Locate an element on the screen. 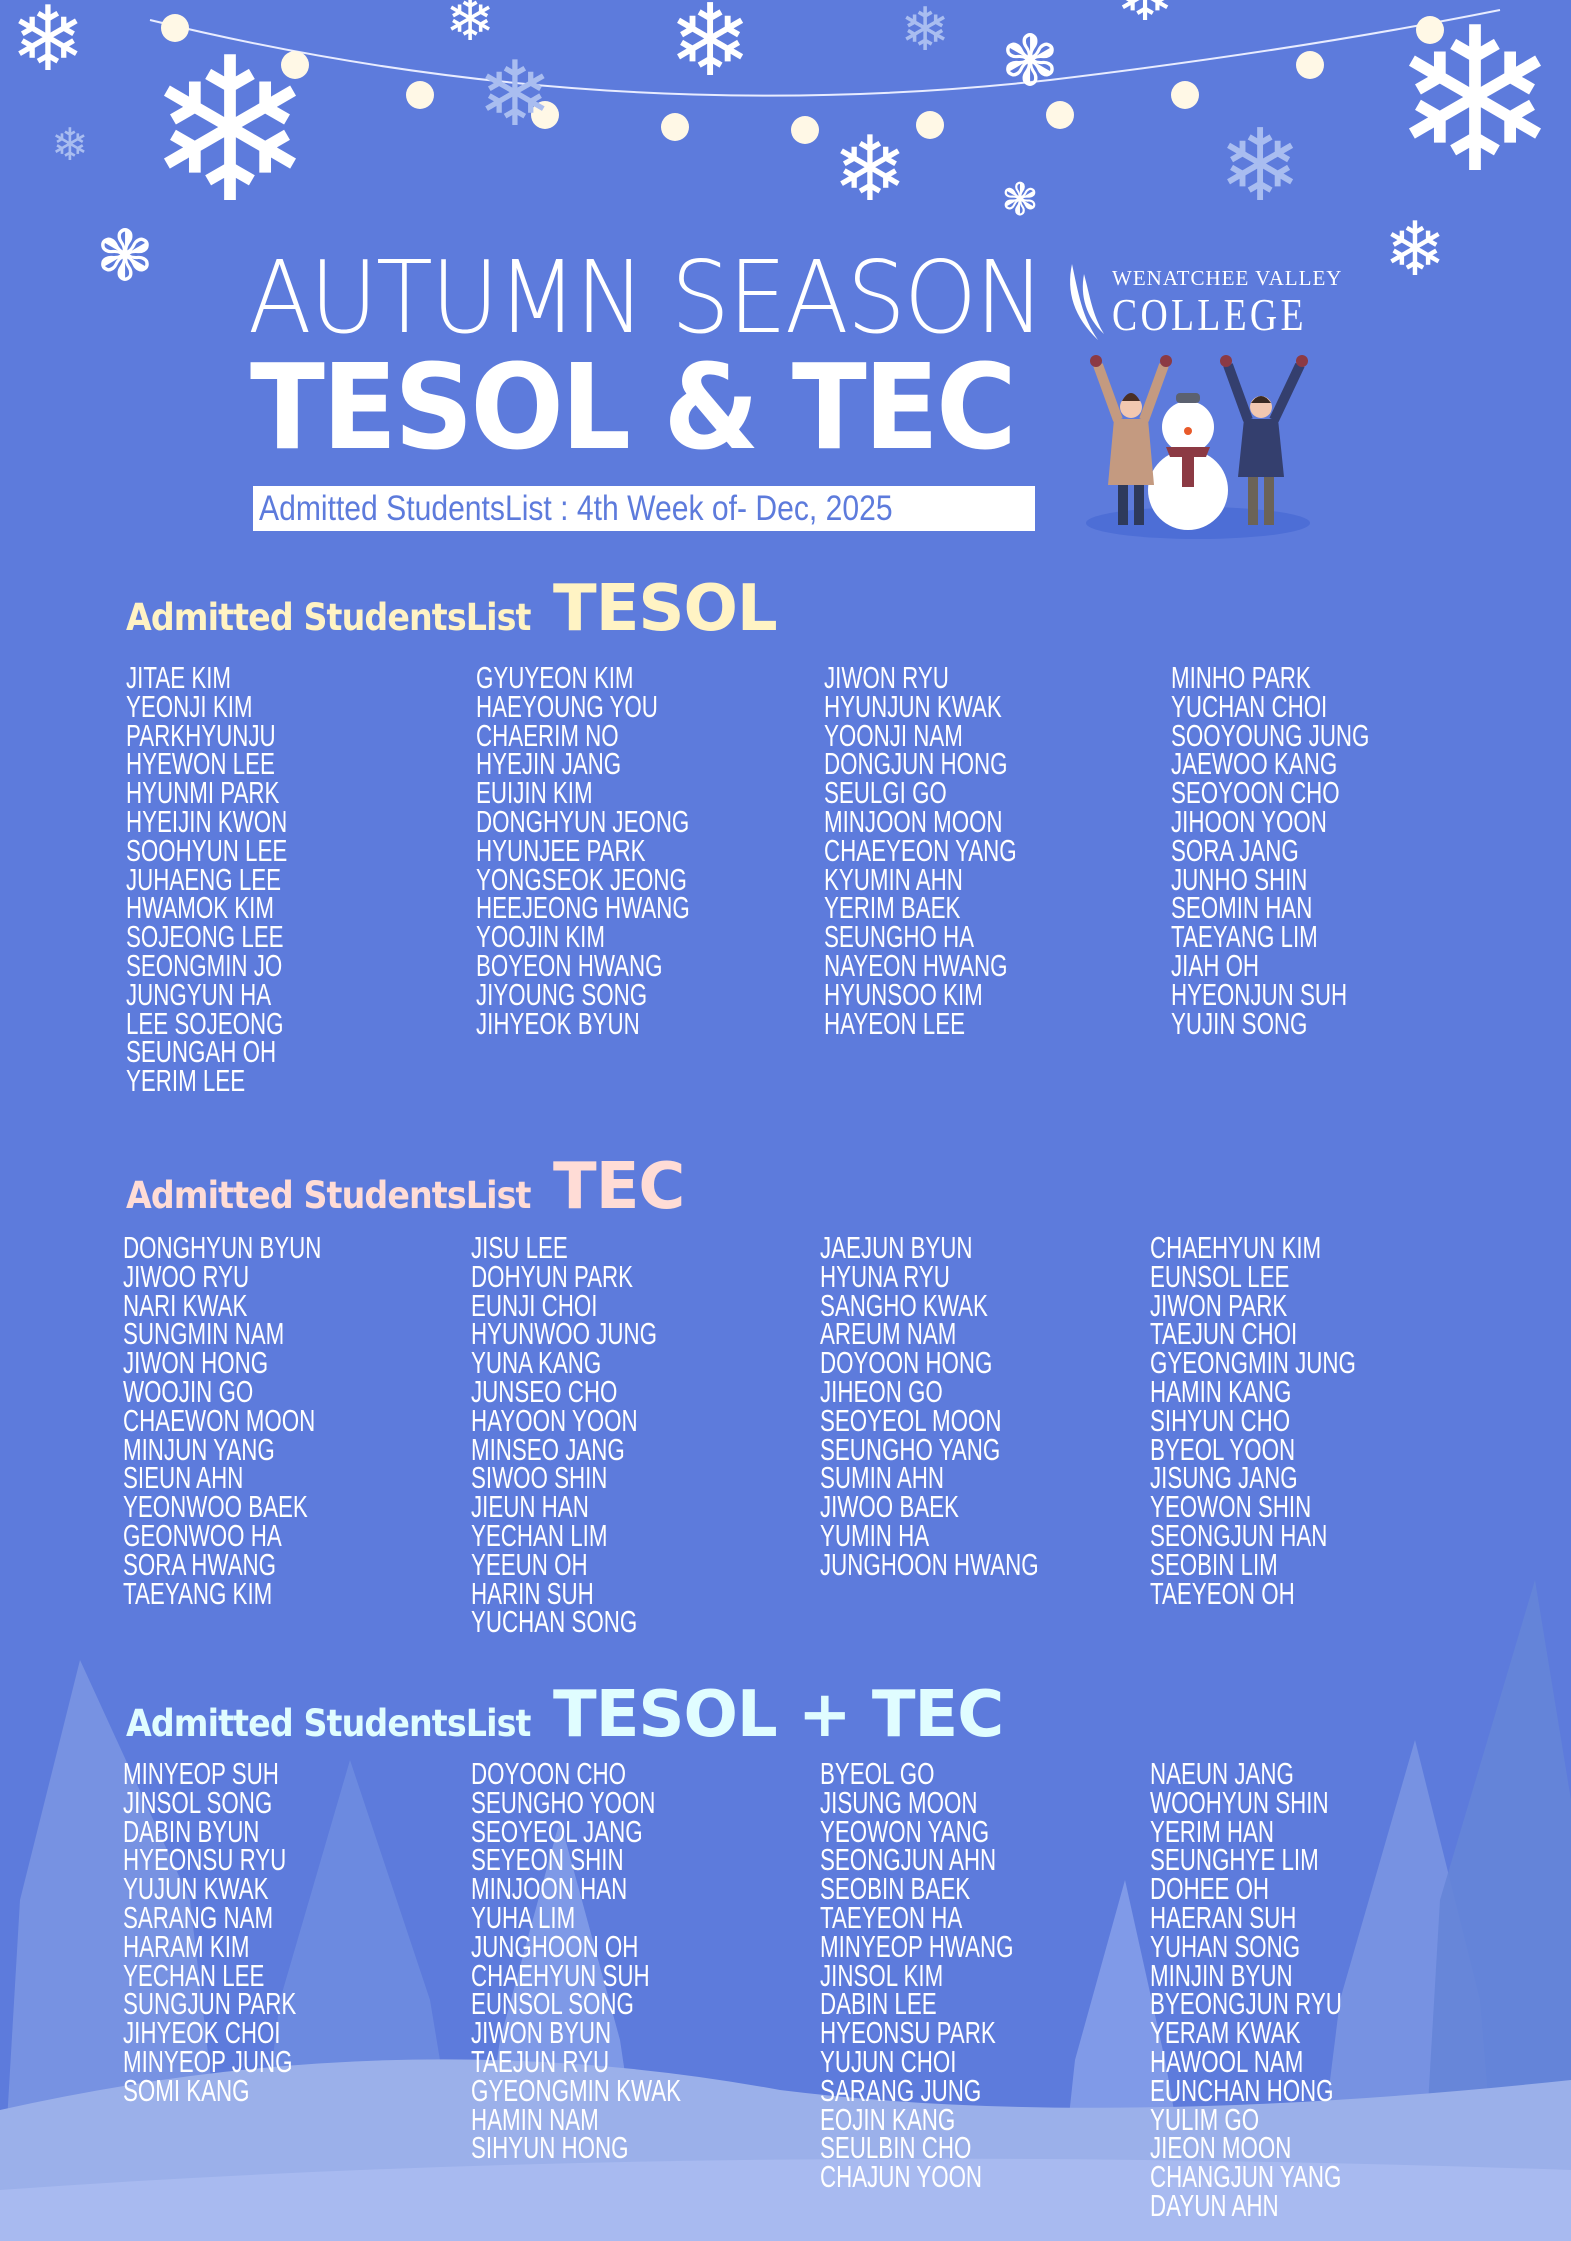 The height and width of the screenshot is (2241, 1571). logo-flame-icon is located at coordinates (1087, 302).